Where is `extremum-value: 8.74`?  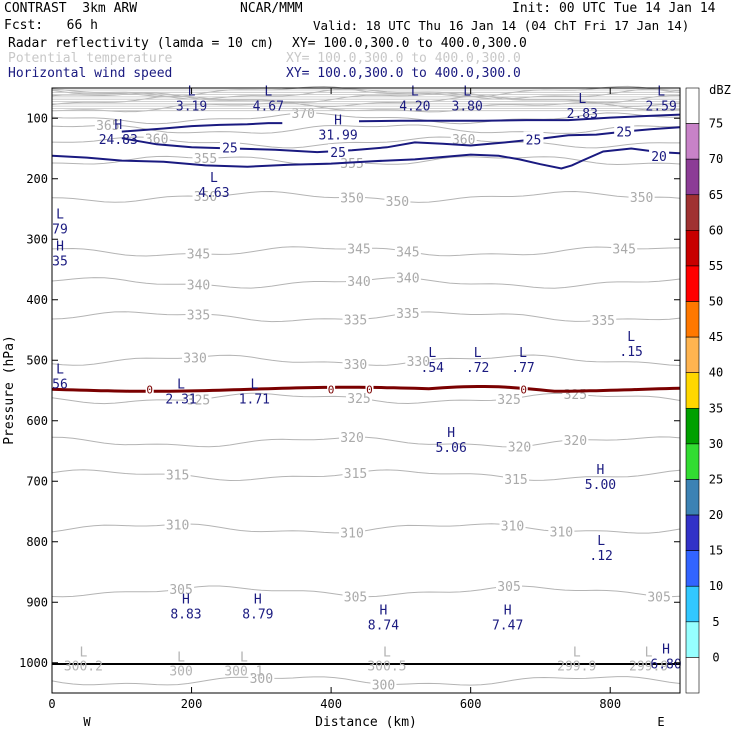
extremum-value: 8.74 is located at coordinates (383, 625).